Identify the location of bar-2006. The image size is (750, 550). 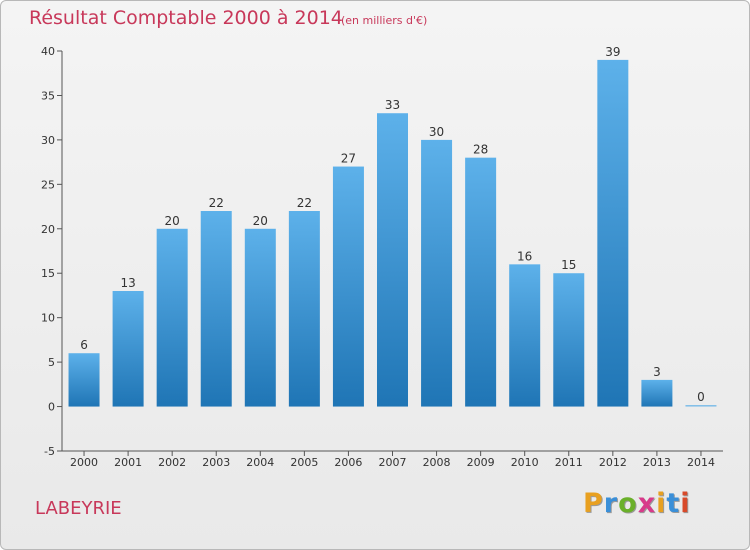
(348, 286).